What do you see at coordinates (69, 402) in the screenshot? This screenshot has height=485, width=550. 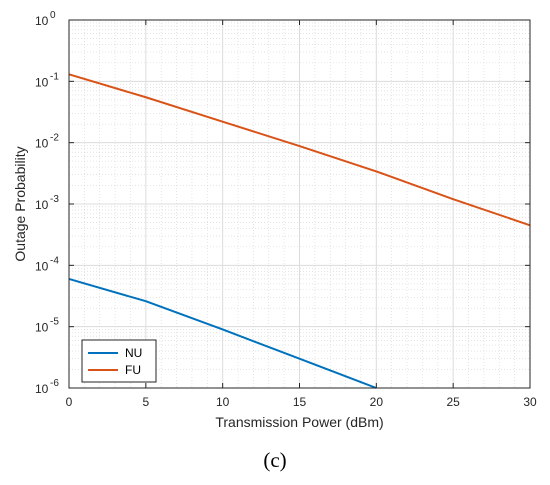 I see `x-tick-label: 0` at bounding box center [69, 402].